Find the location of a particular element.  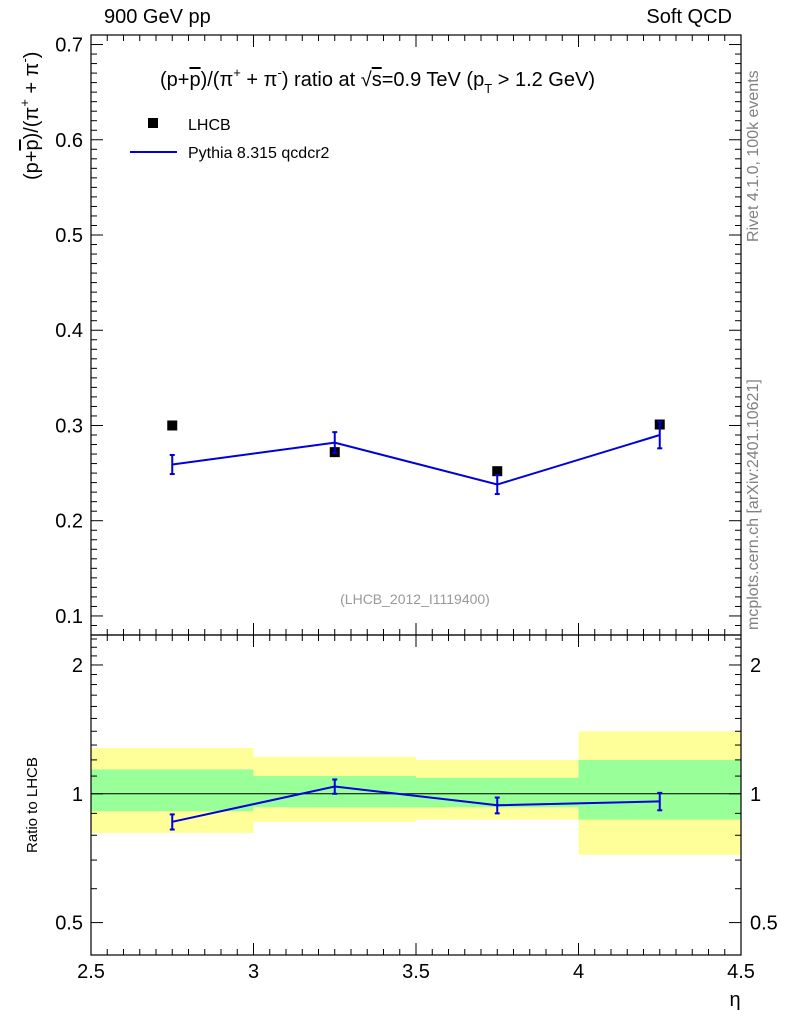

y-tick-label: 0.6 is located at coordinates (69, 141).